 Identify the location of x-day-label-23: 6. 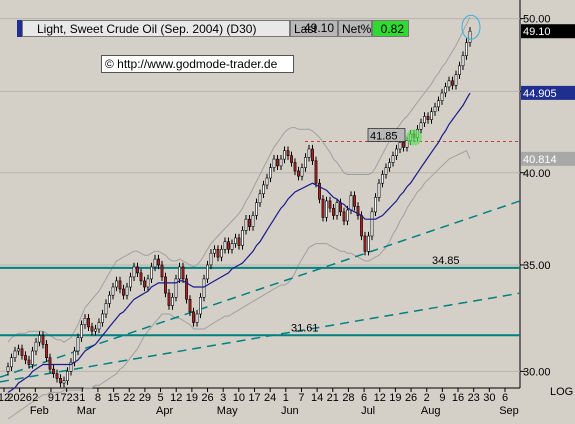
(364, 398).